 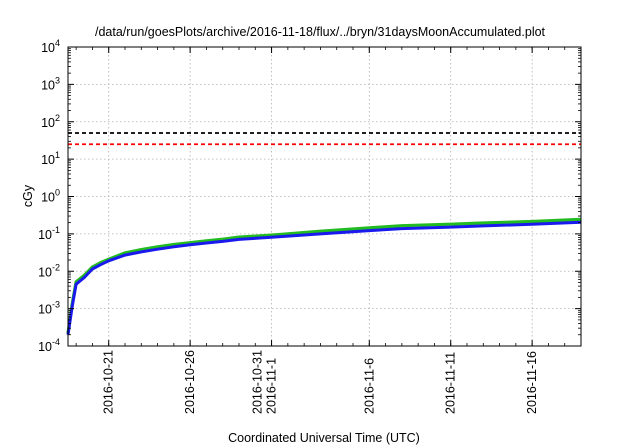 I want to click on x-tick-label: 2016-11-11, so click(x=451, y=383).